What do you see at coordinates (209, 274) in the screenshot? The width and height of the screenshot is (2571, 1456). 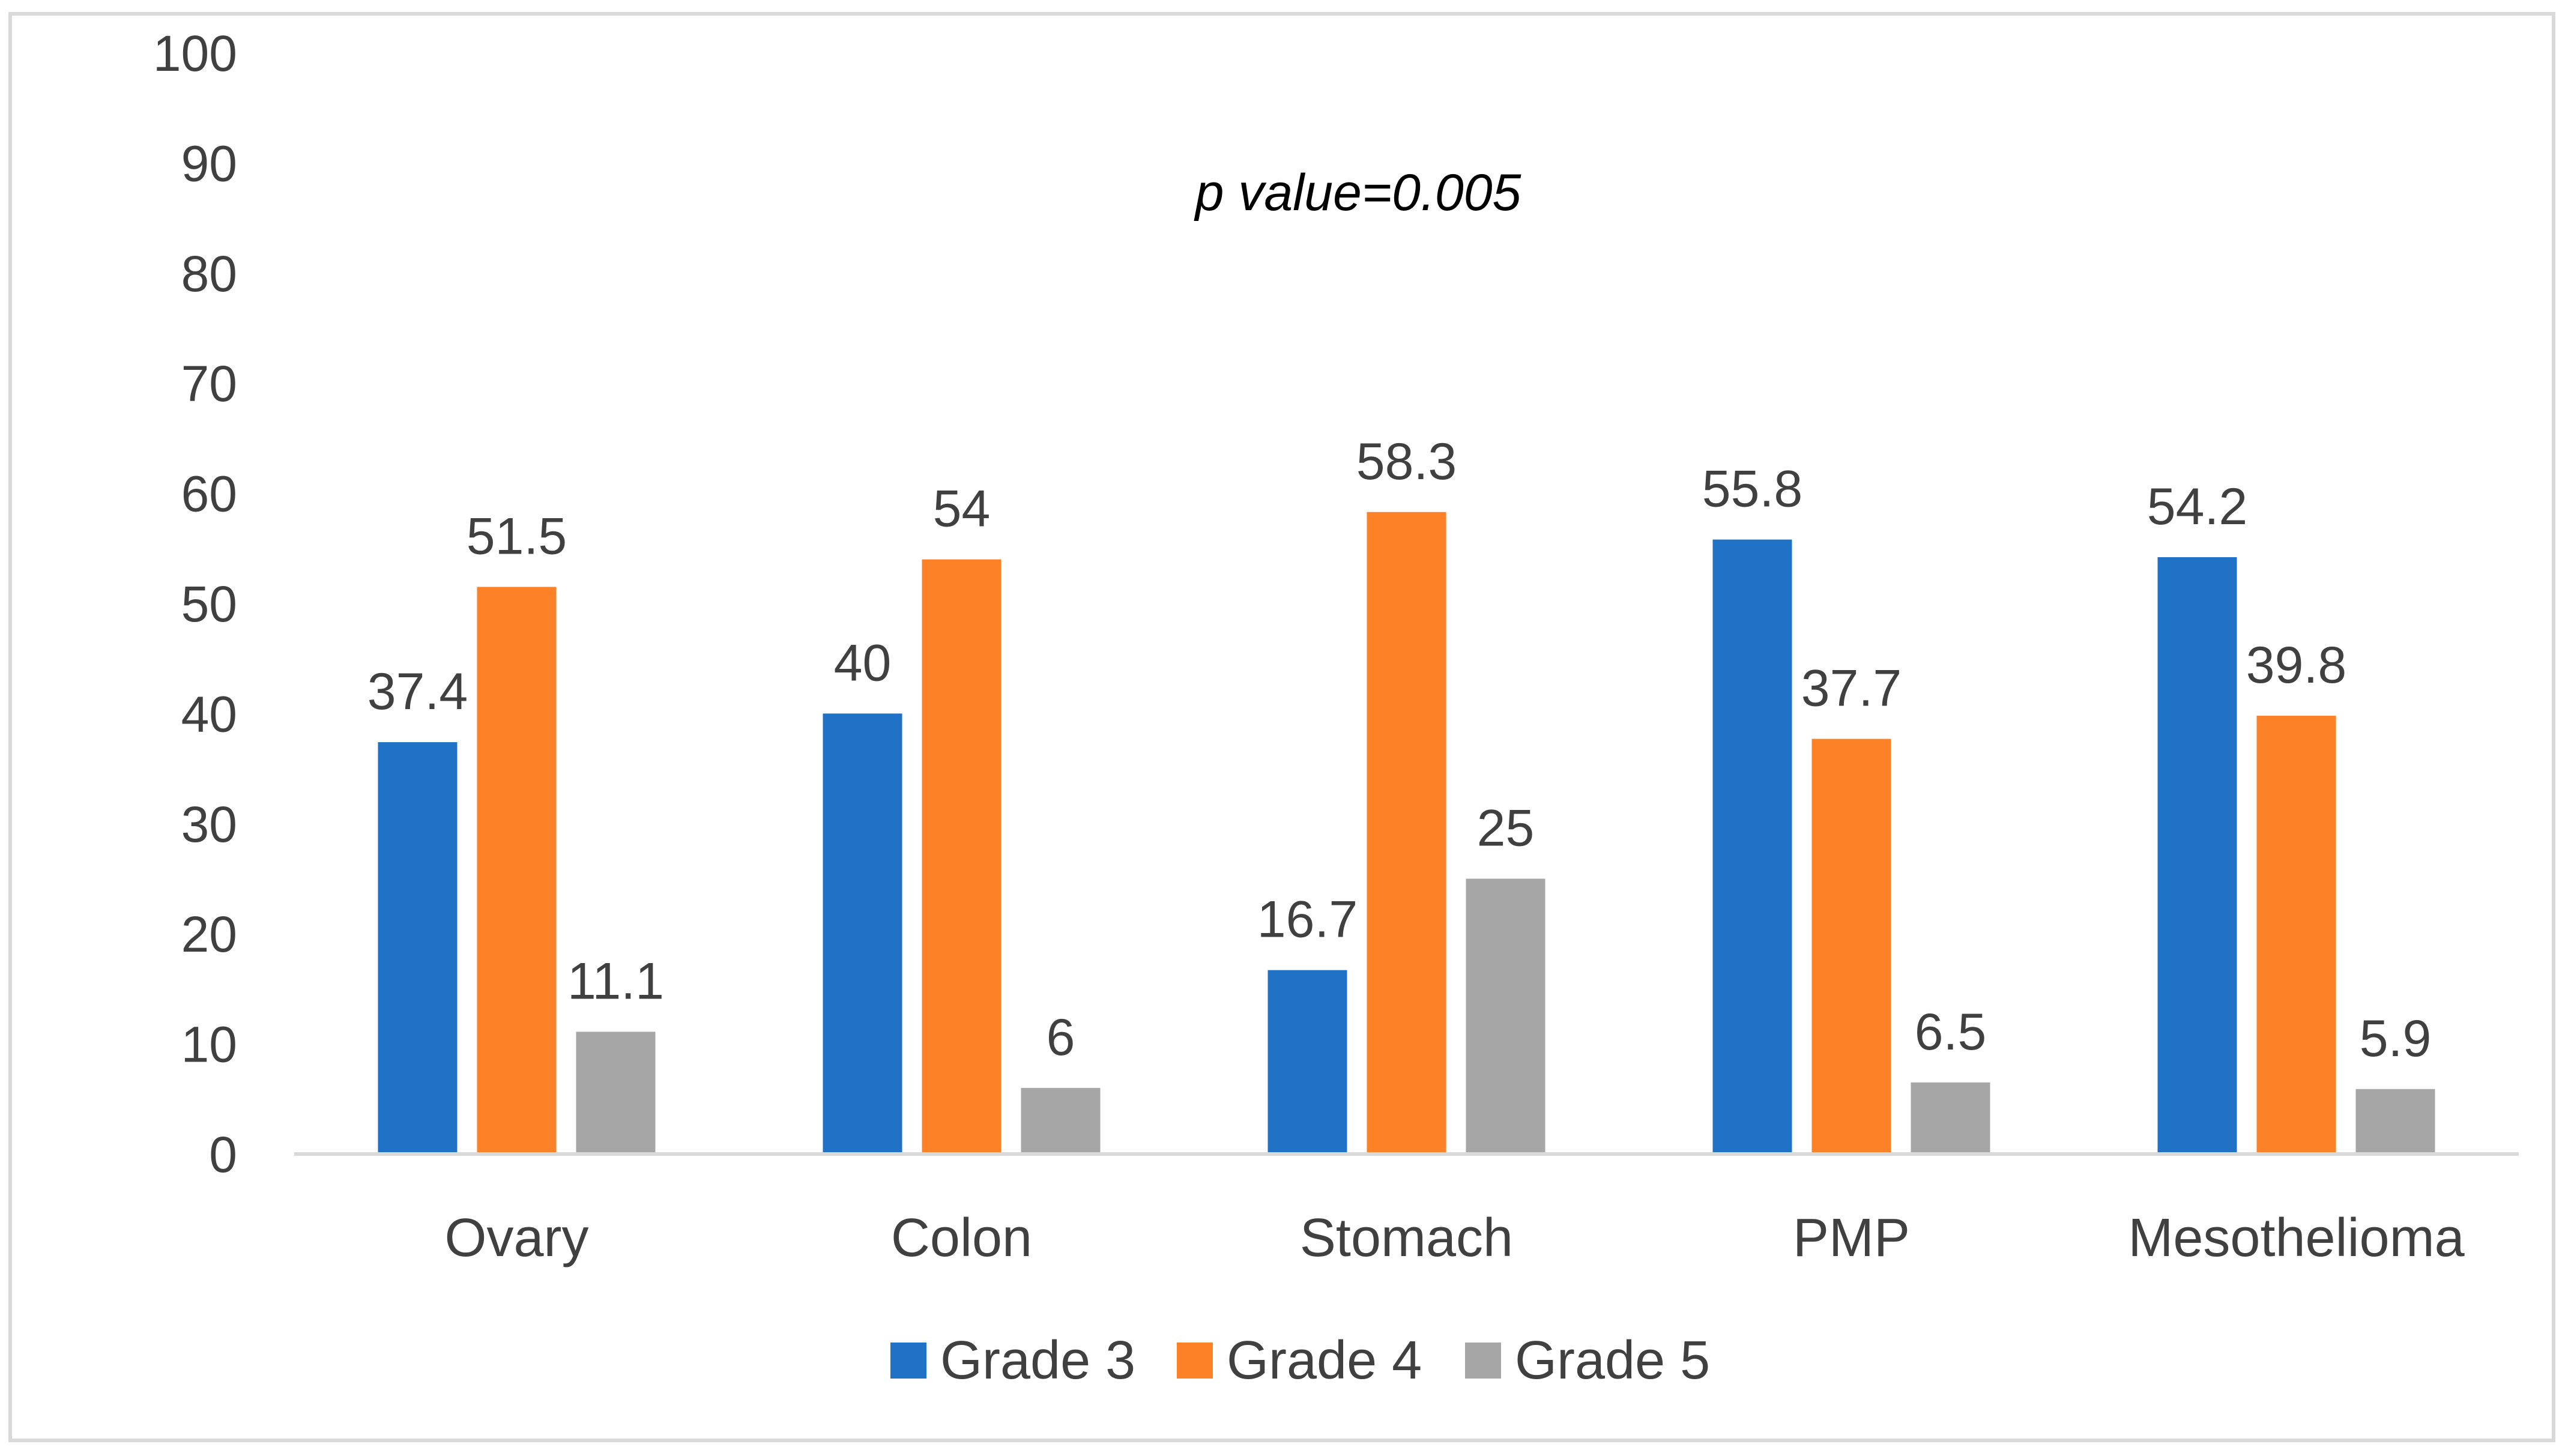 I see `y-tick-label: 80` at bounding box center [209, 274].